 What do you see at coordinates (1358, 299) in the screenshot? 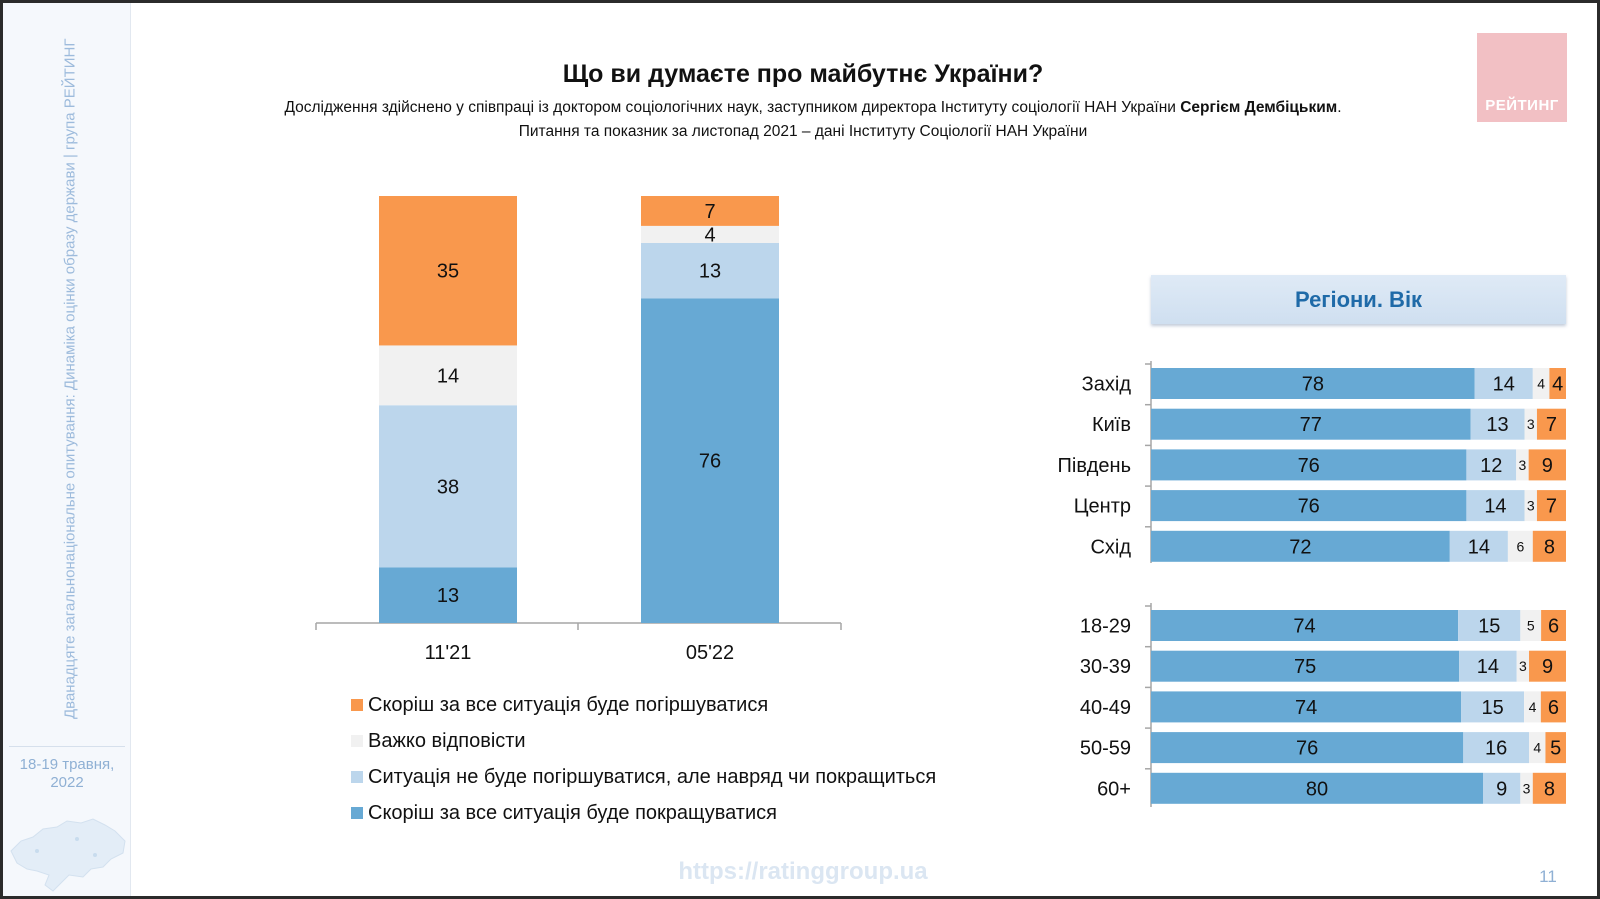
I see `region-age-panel-title: Регіони. Вік` at bounding box center [1358, 299].